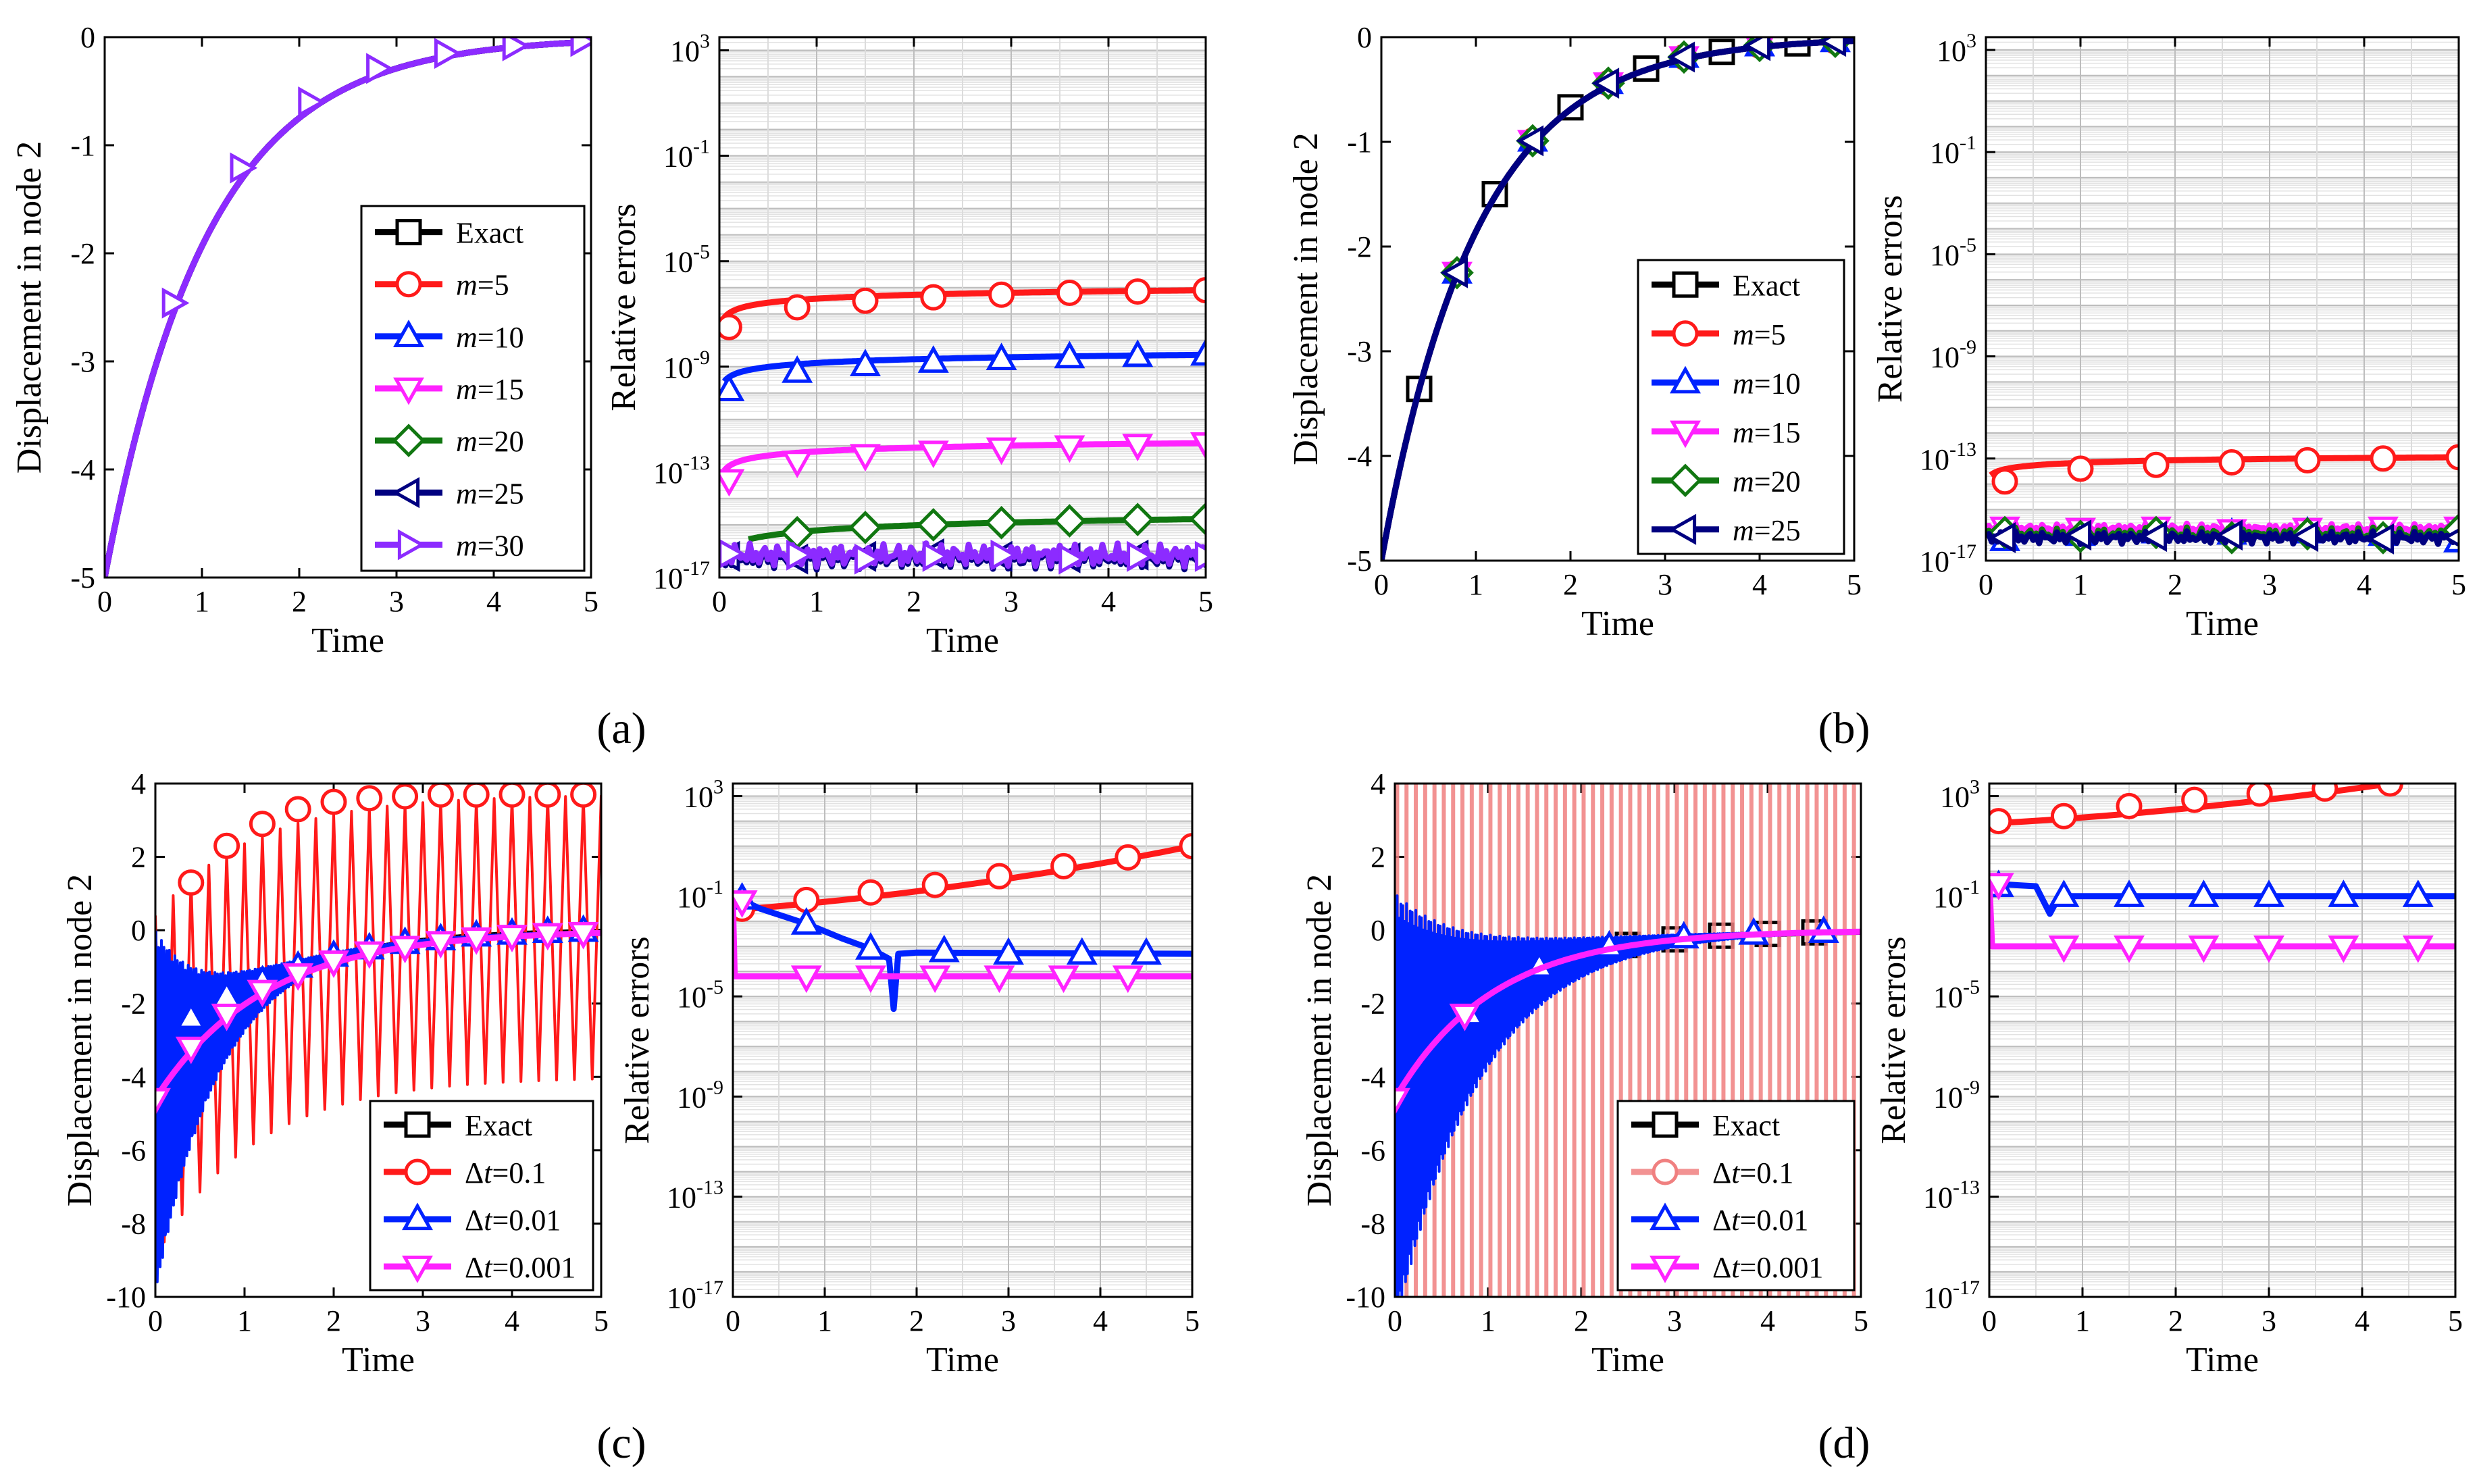 The height and width of the screenshot is (1484, 2479). What do you see at coordinates (1359, 246) in the screenshot?
I see `y-tick-label-b-disp: -2` at bounding box center [1359, 246].